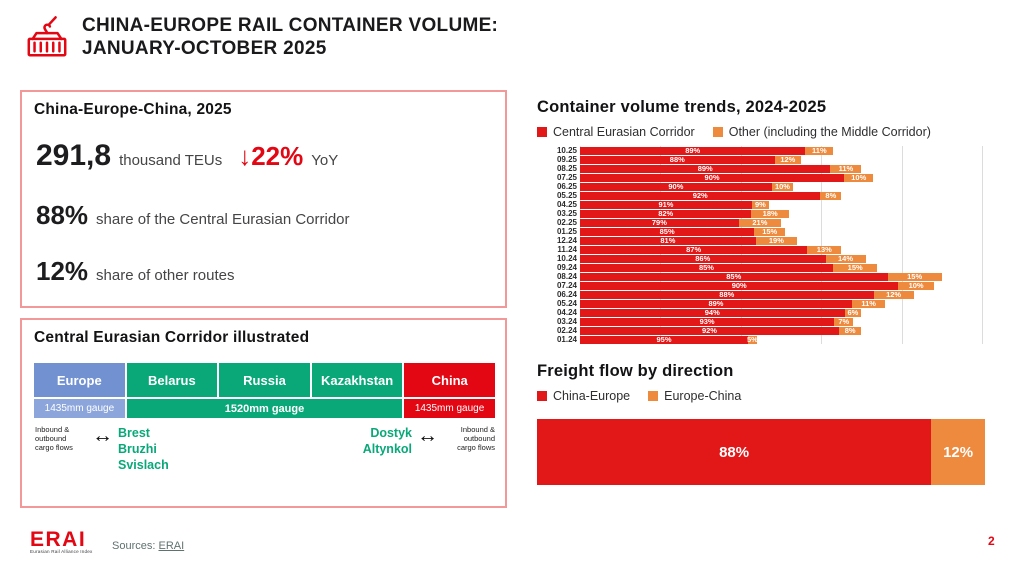  What do you see at coordinates (172, 380) in the screenshot?
I see `country-cell-belarus: Belarus` at bounding box center [172, 380].